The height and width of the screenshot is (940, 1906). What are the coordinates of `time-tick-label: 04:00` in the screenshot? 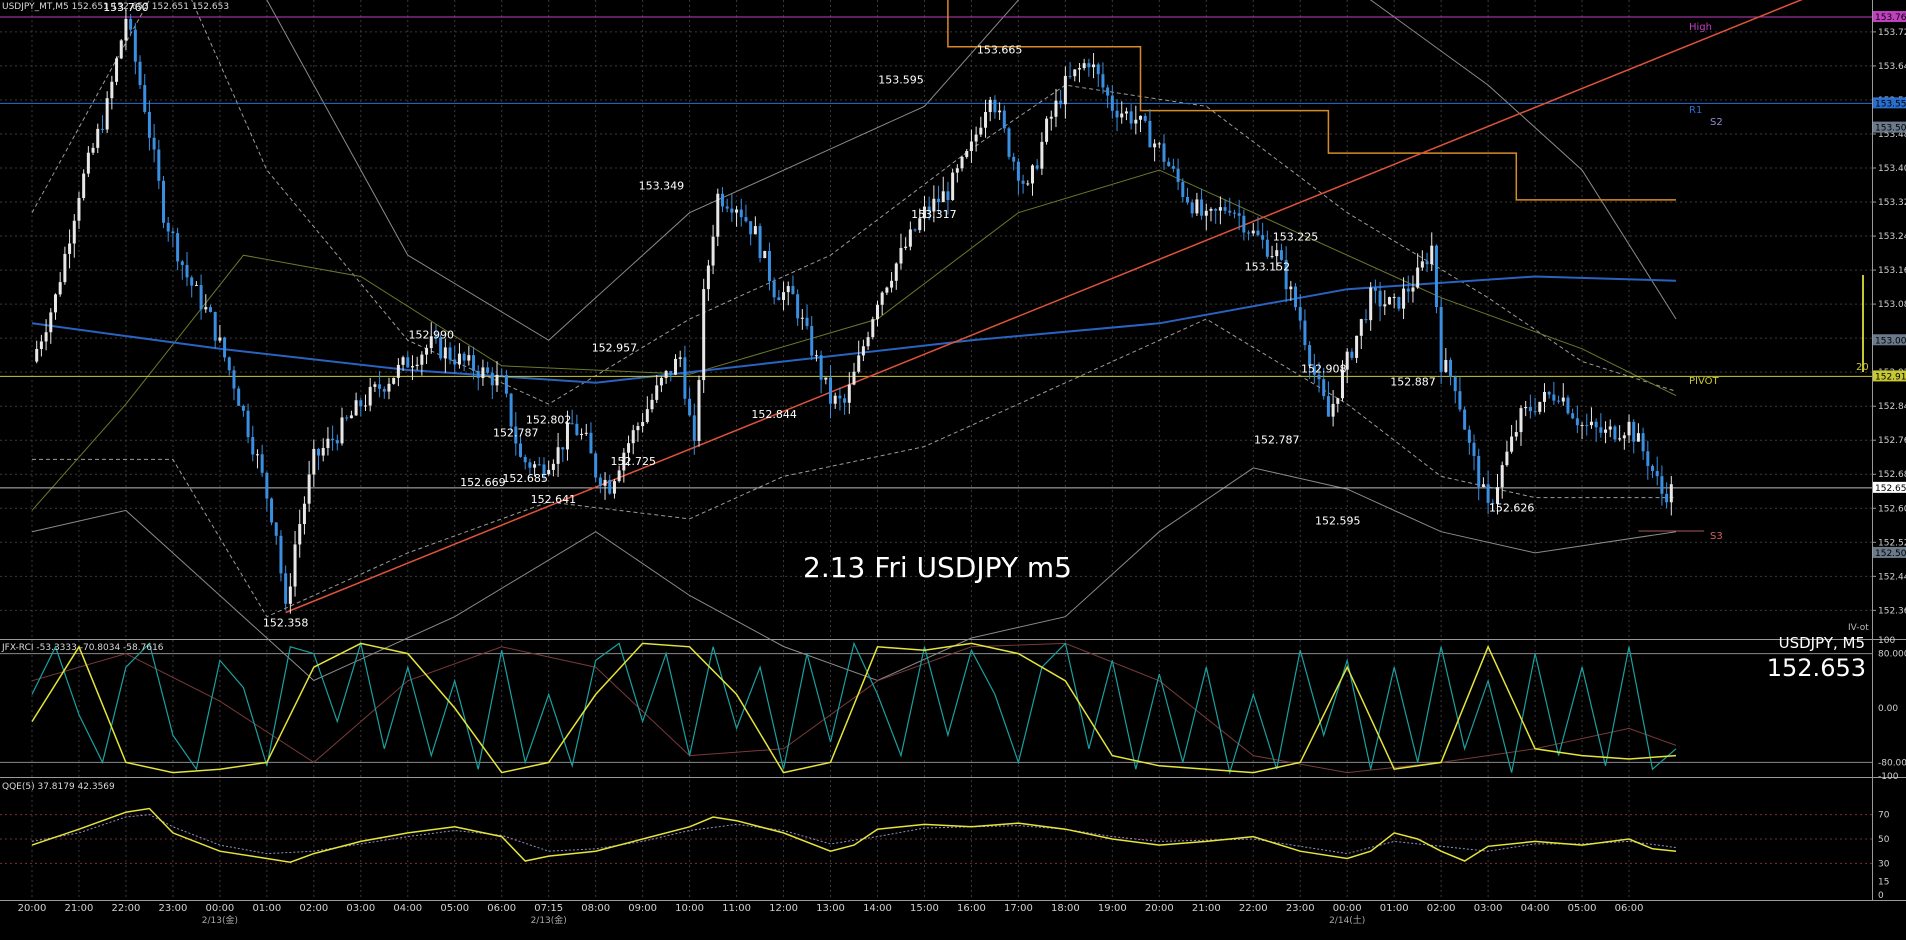 It's located at (407, 908).